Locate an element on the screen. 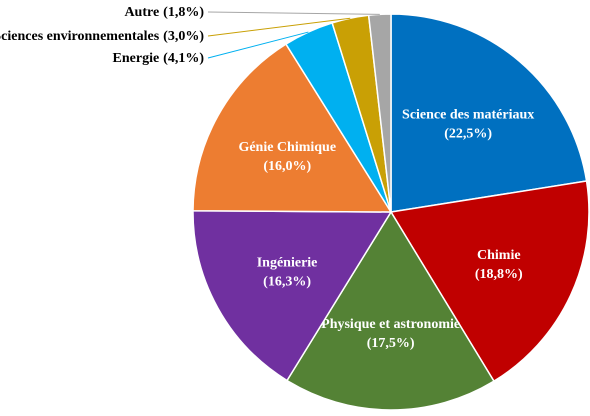 Image resolution: width=590 pixels, height=416 pixels. outer-label: Sciences environnementales (3,0%) is located at coordinates (102, 36).